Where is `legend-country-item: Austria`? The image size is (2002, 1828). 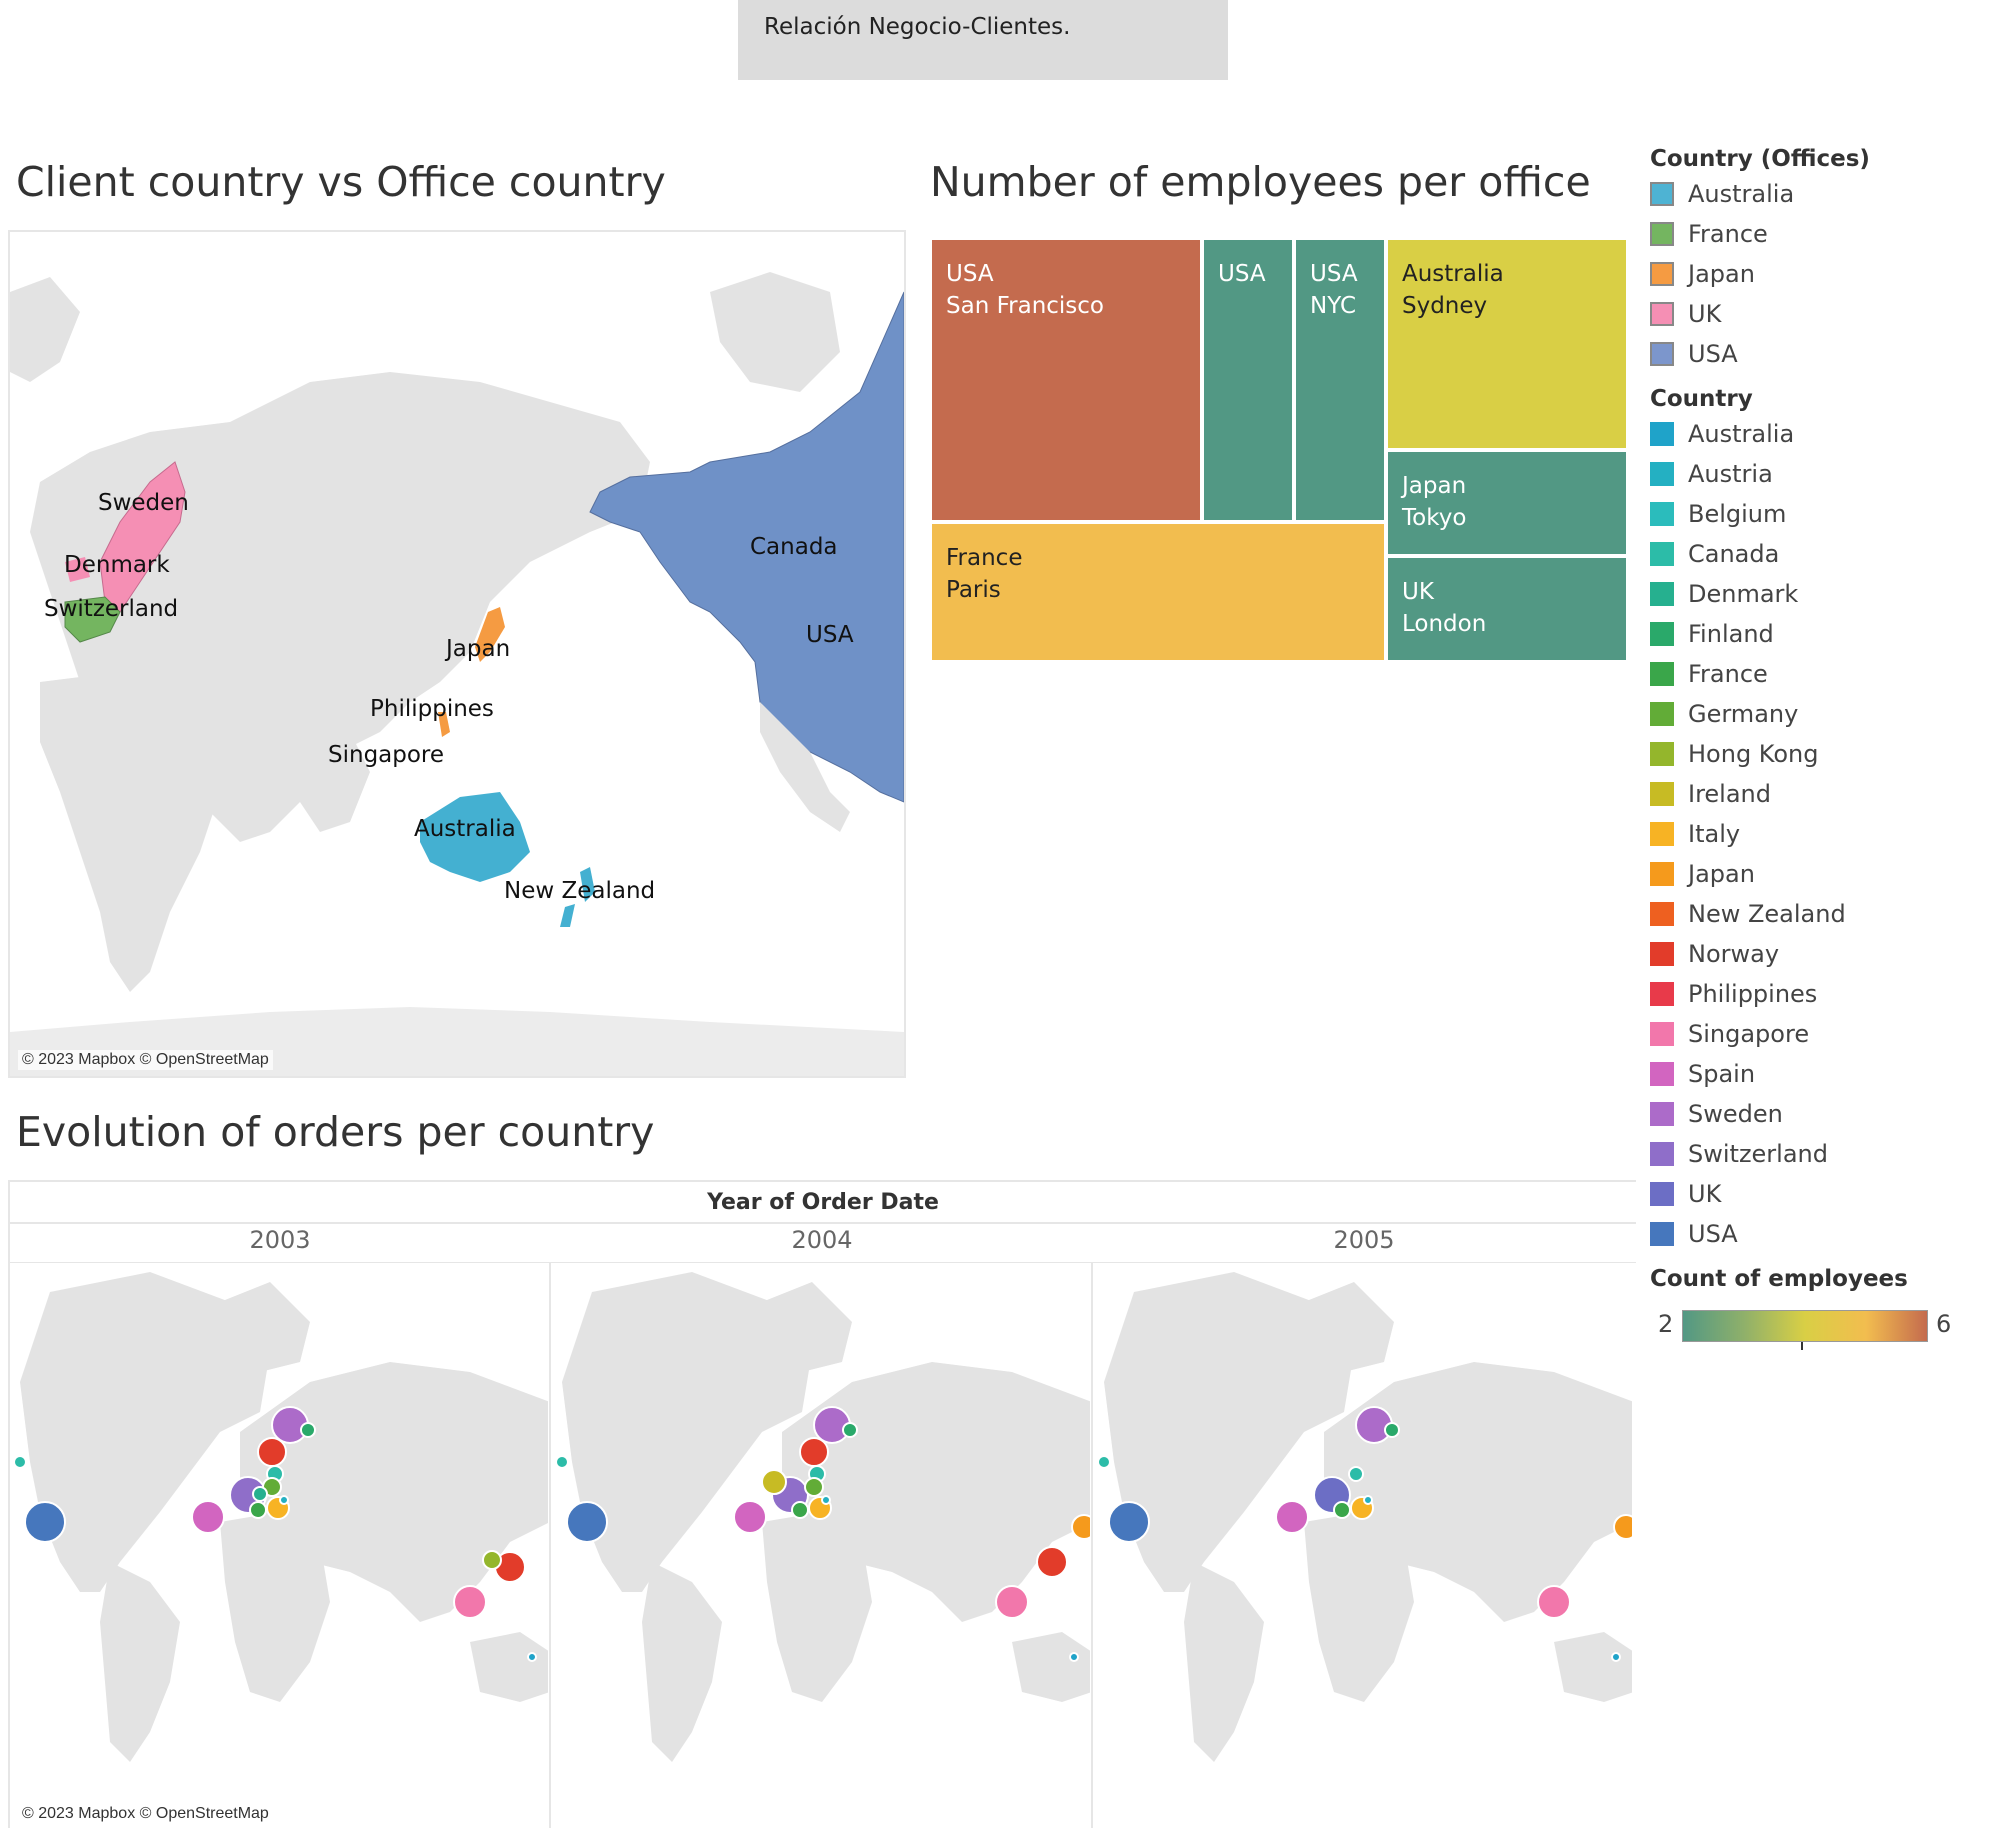 legend-country-item: Austria is located at coordinates (1820, 474).